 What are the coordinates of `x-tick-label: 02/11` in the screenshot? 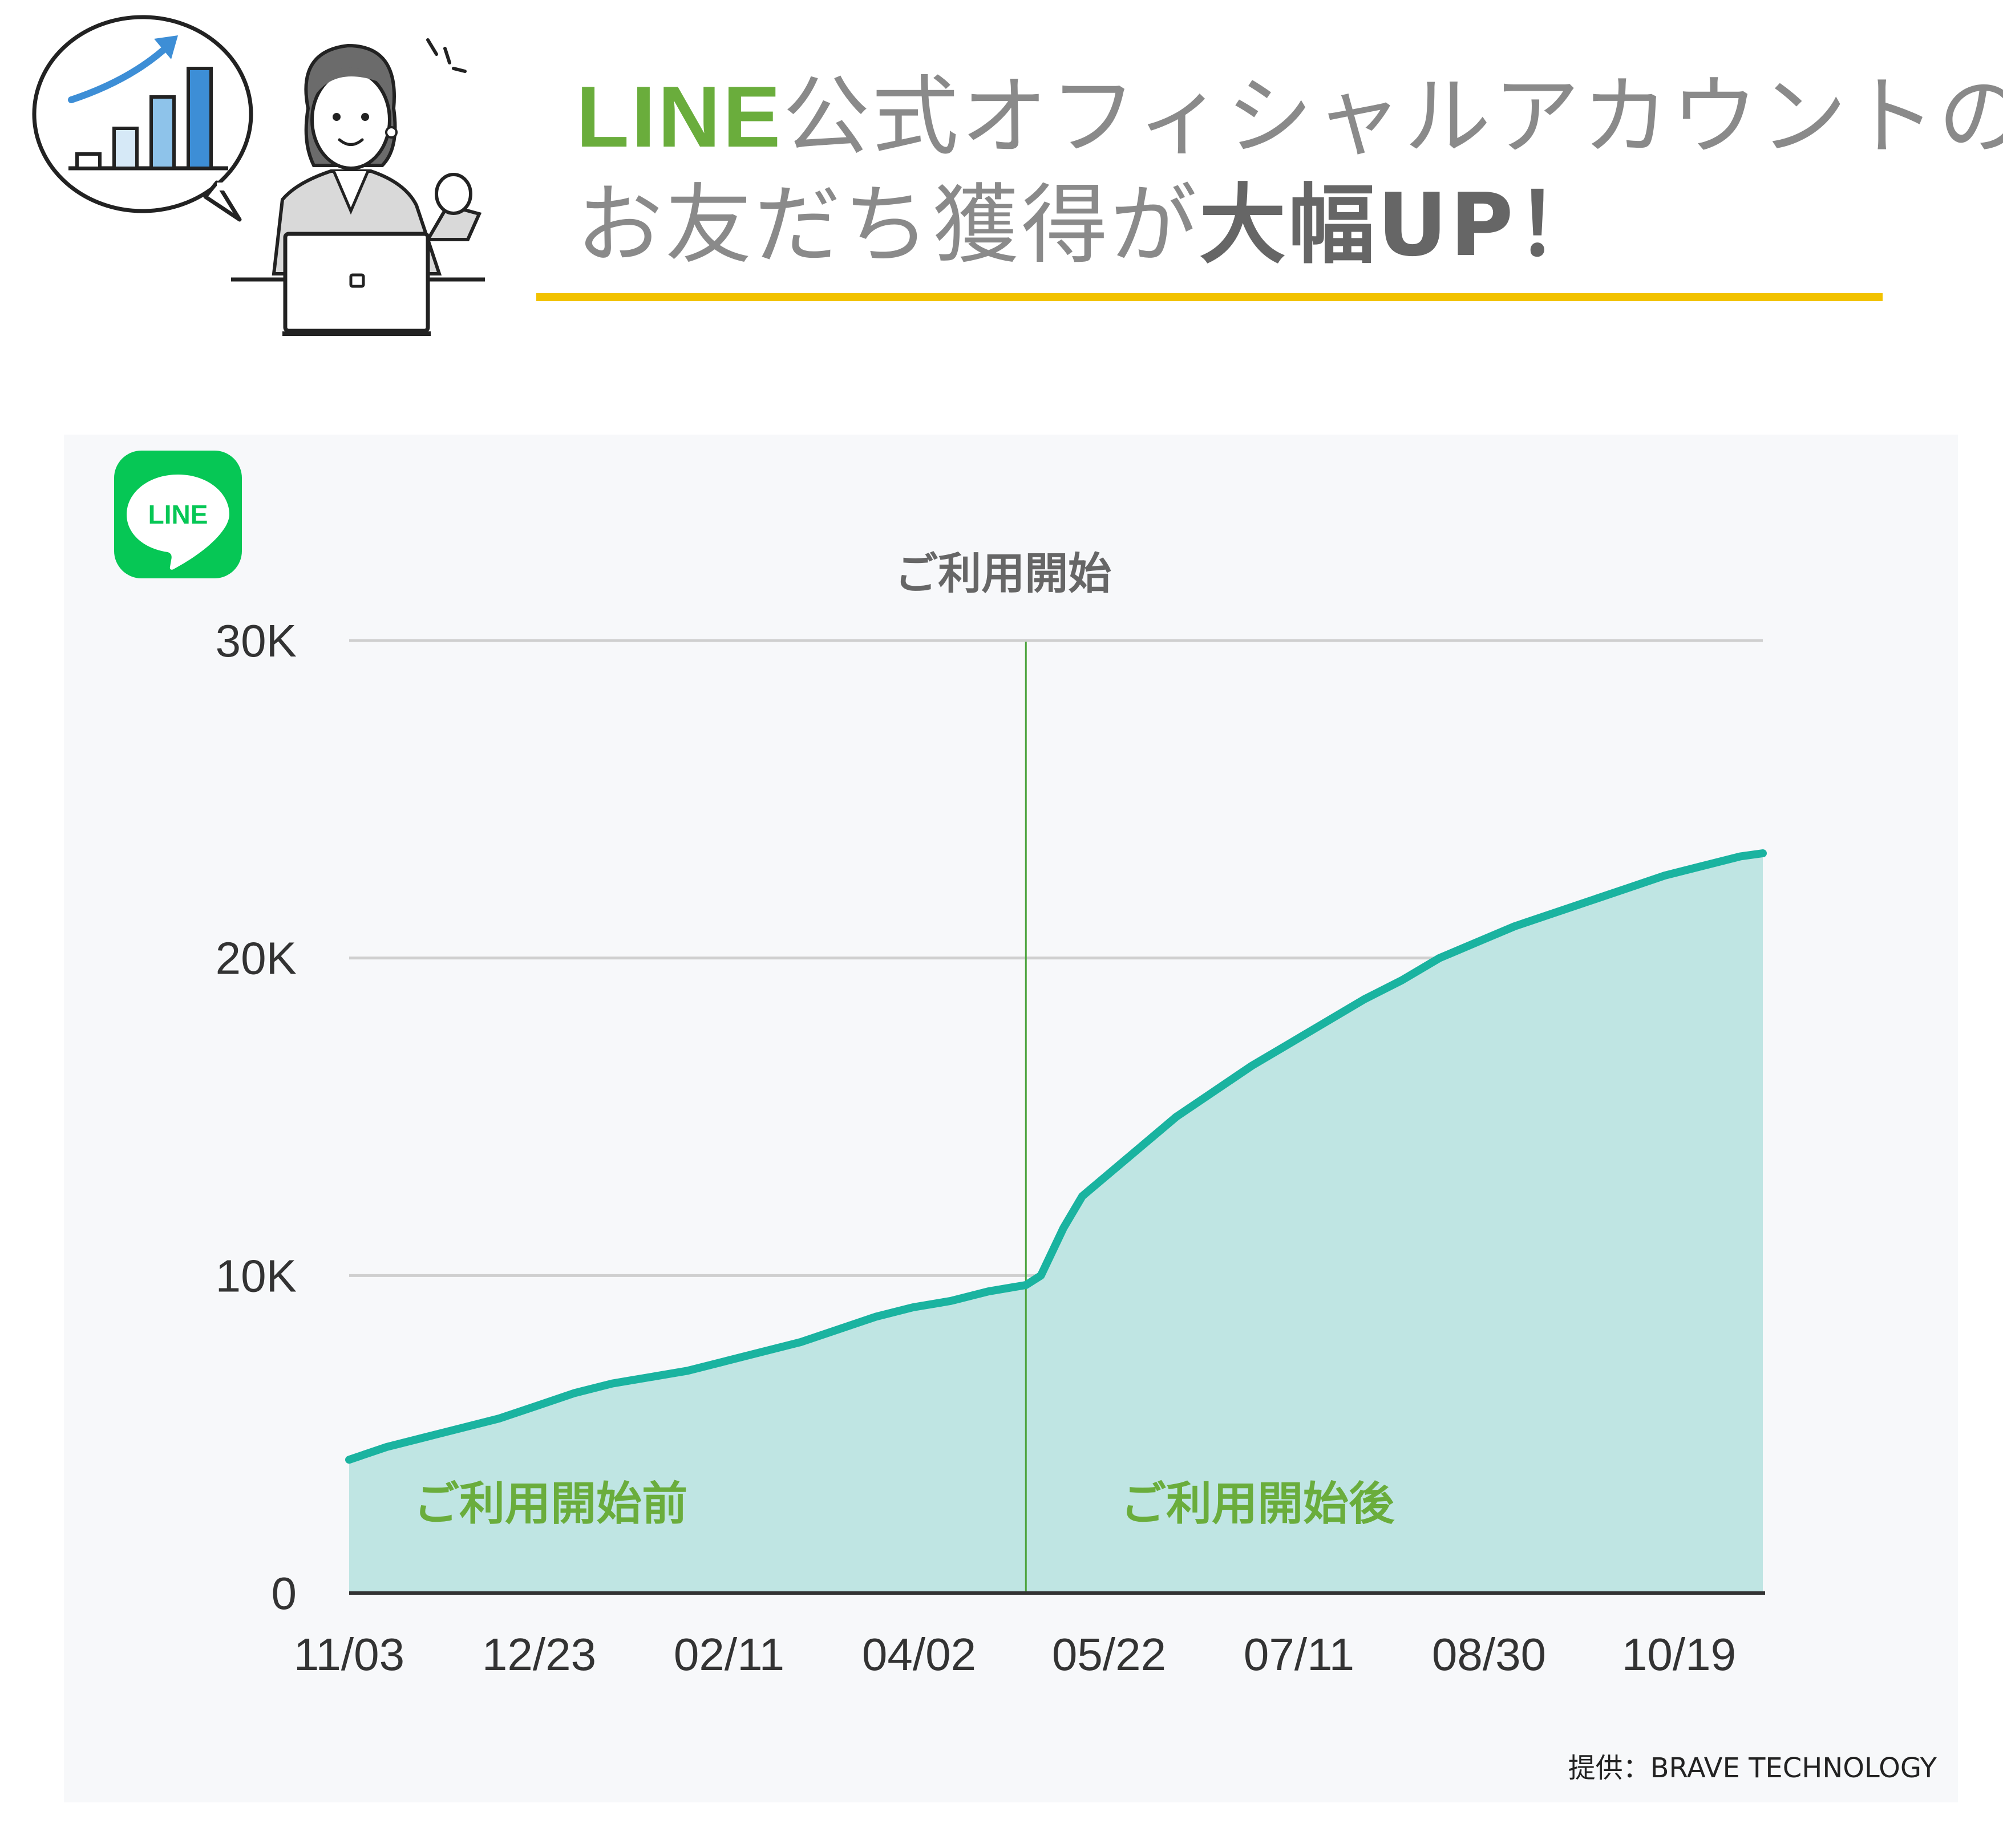 It's located at (729, 1654).